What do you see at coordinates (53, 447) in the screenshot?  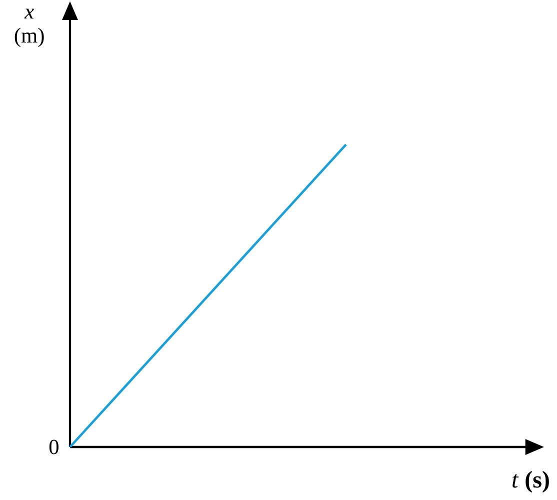 I see `text: 0` at bounding box center [53, 447].